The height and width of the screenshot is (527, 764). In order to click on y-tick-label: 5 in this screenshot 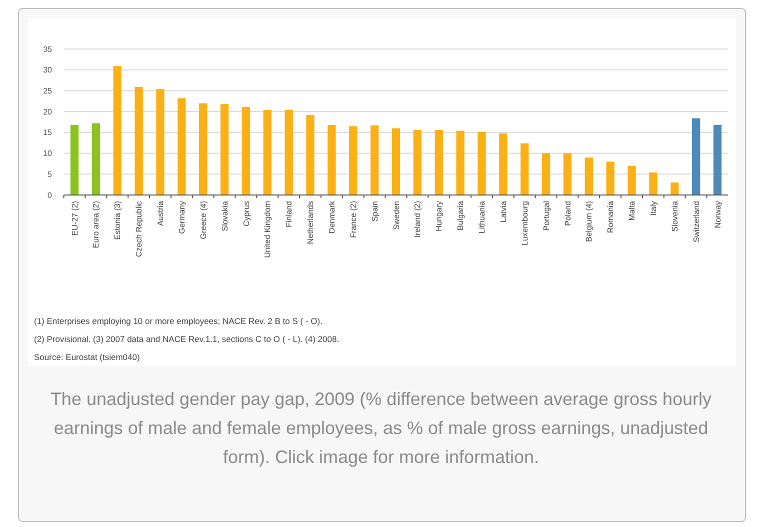, I will do `click(50, 174)`.